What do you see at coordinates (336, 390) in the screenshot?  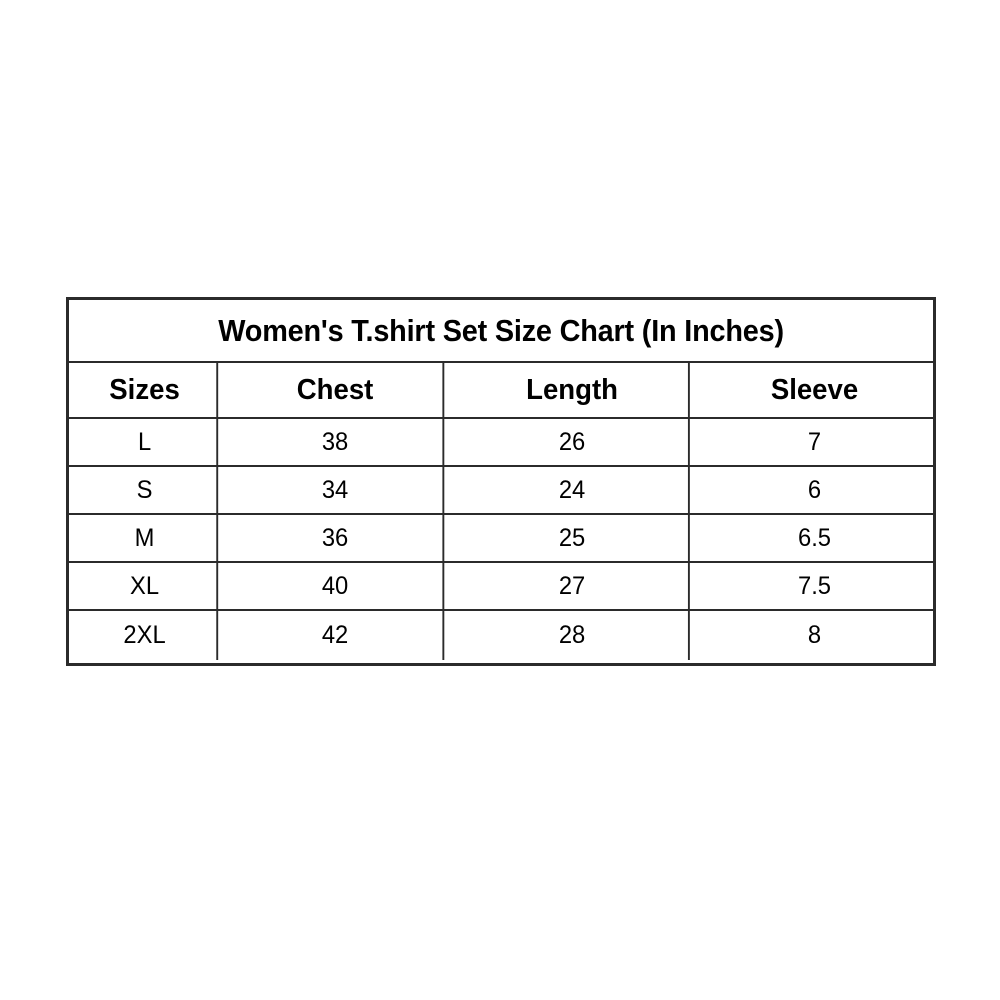 I see `column-header-chest: Chest` at bounding box center [336, 390].